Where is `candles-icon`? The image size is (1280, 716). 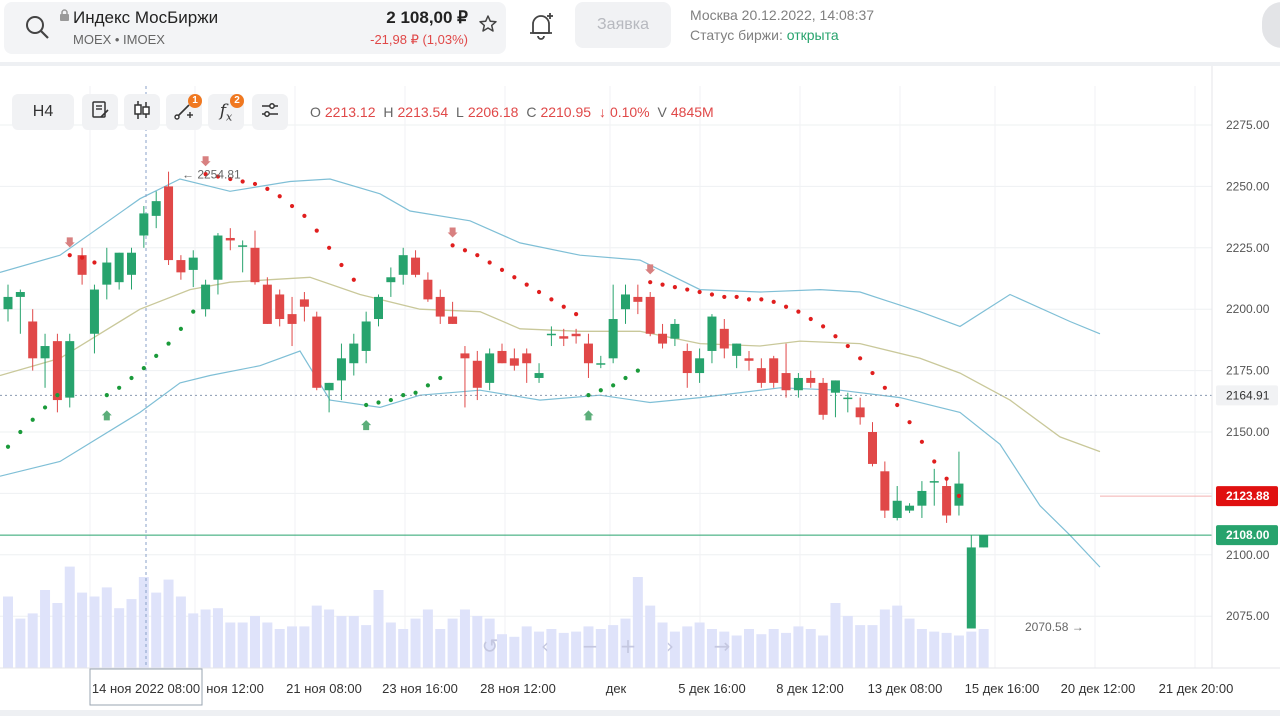
candles-icon is located at coordinates (142, 112).